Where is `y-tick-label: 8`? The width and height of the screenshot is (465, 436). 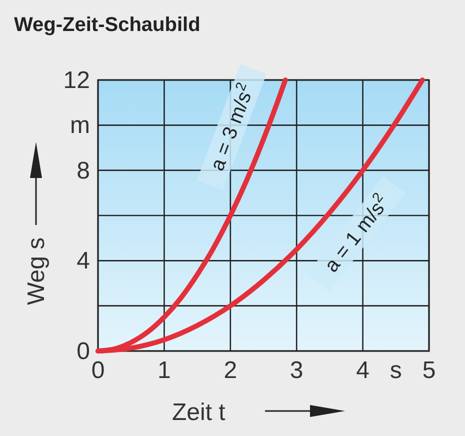 y-tick-label: 8 is located at coordinates (83, 170).